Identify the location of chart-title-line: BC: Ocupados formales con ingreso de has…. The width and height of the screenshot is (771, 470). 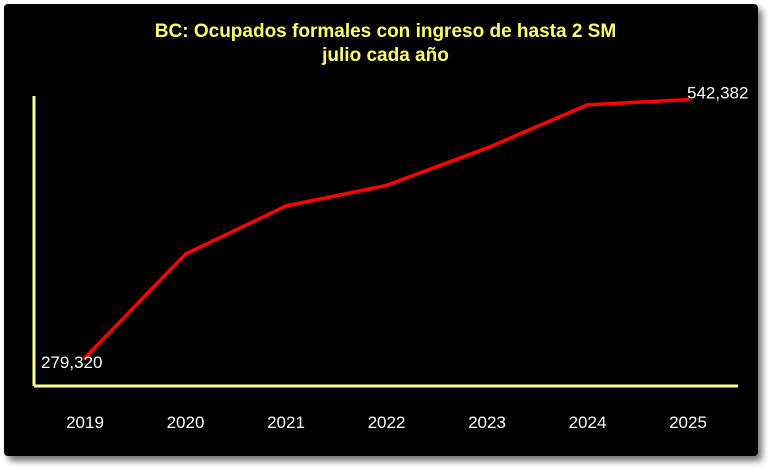
(385, 31).